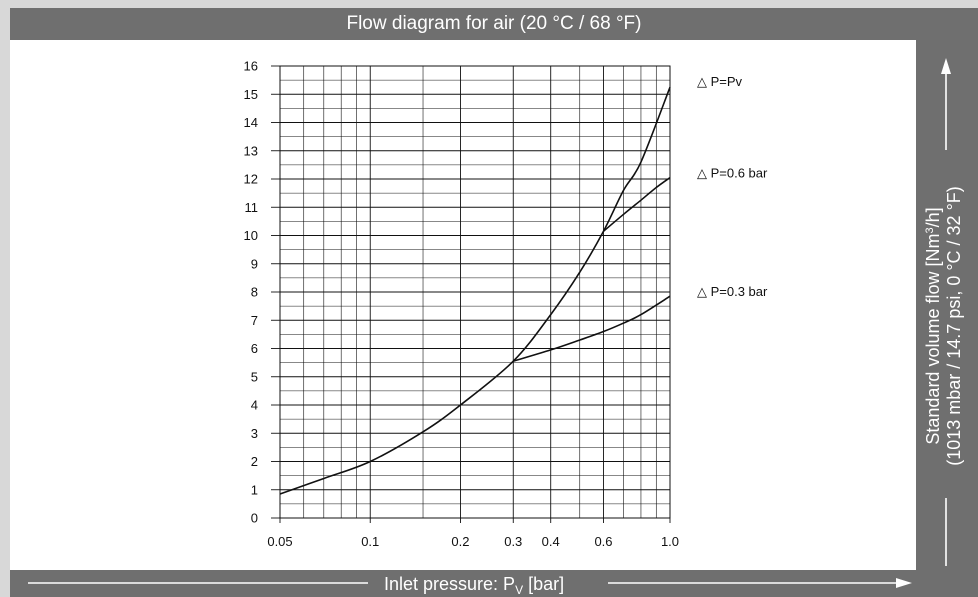 This screenshot has width=978, height=597. I want to click on x-tick-label: 0.2, so click(460, 541).